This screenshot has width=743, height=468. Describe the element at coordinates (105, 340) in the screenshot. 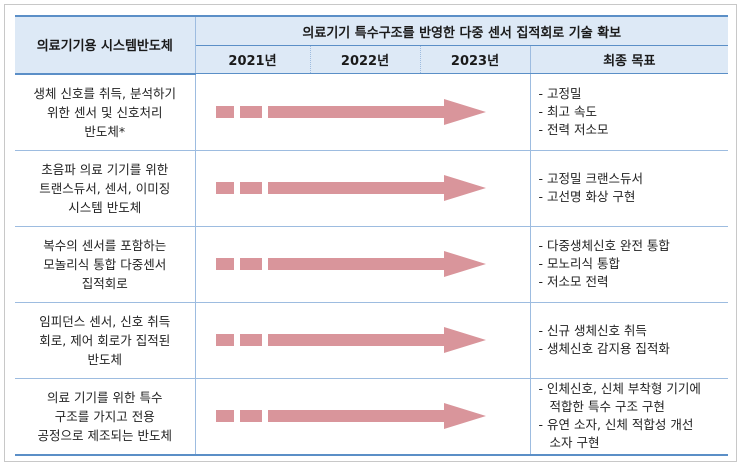

I see `row-label-line: 회로, 제어 회로가 집적된` at that location.